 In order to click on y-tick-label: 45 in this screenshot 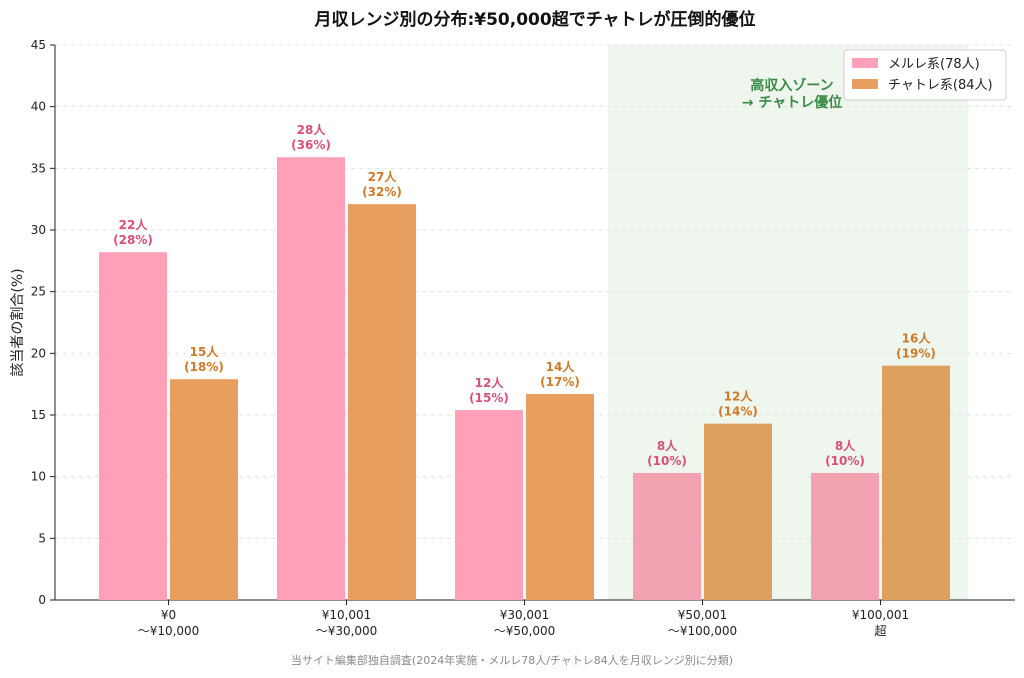, I will do `click(38, 45)`.